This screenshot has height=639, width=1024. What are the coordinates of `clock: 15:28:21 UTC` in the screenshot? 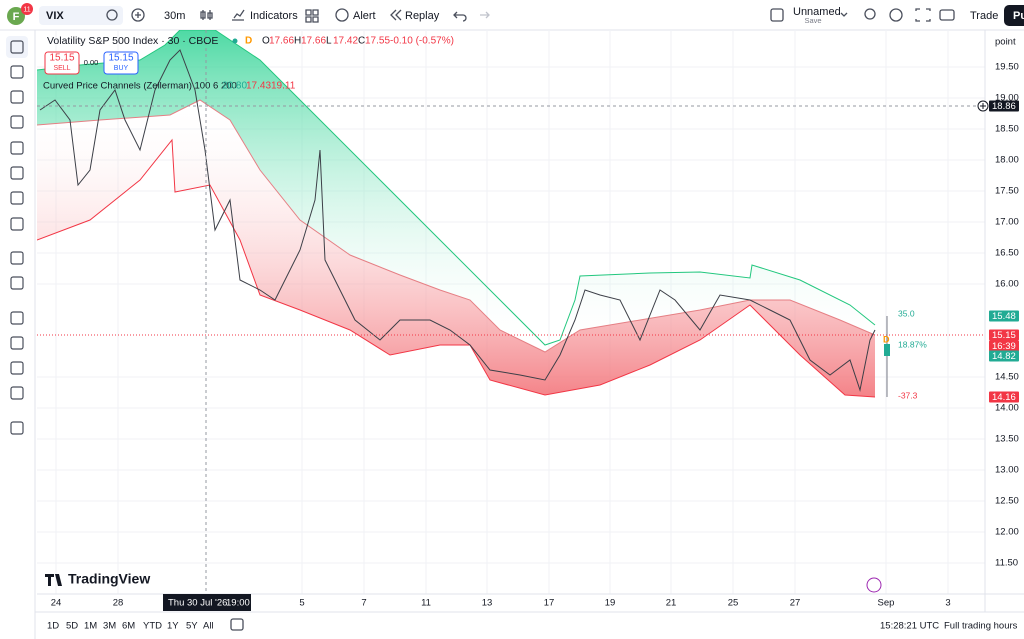 It's located at (909, 626).